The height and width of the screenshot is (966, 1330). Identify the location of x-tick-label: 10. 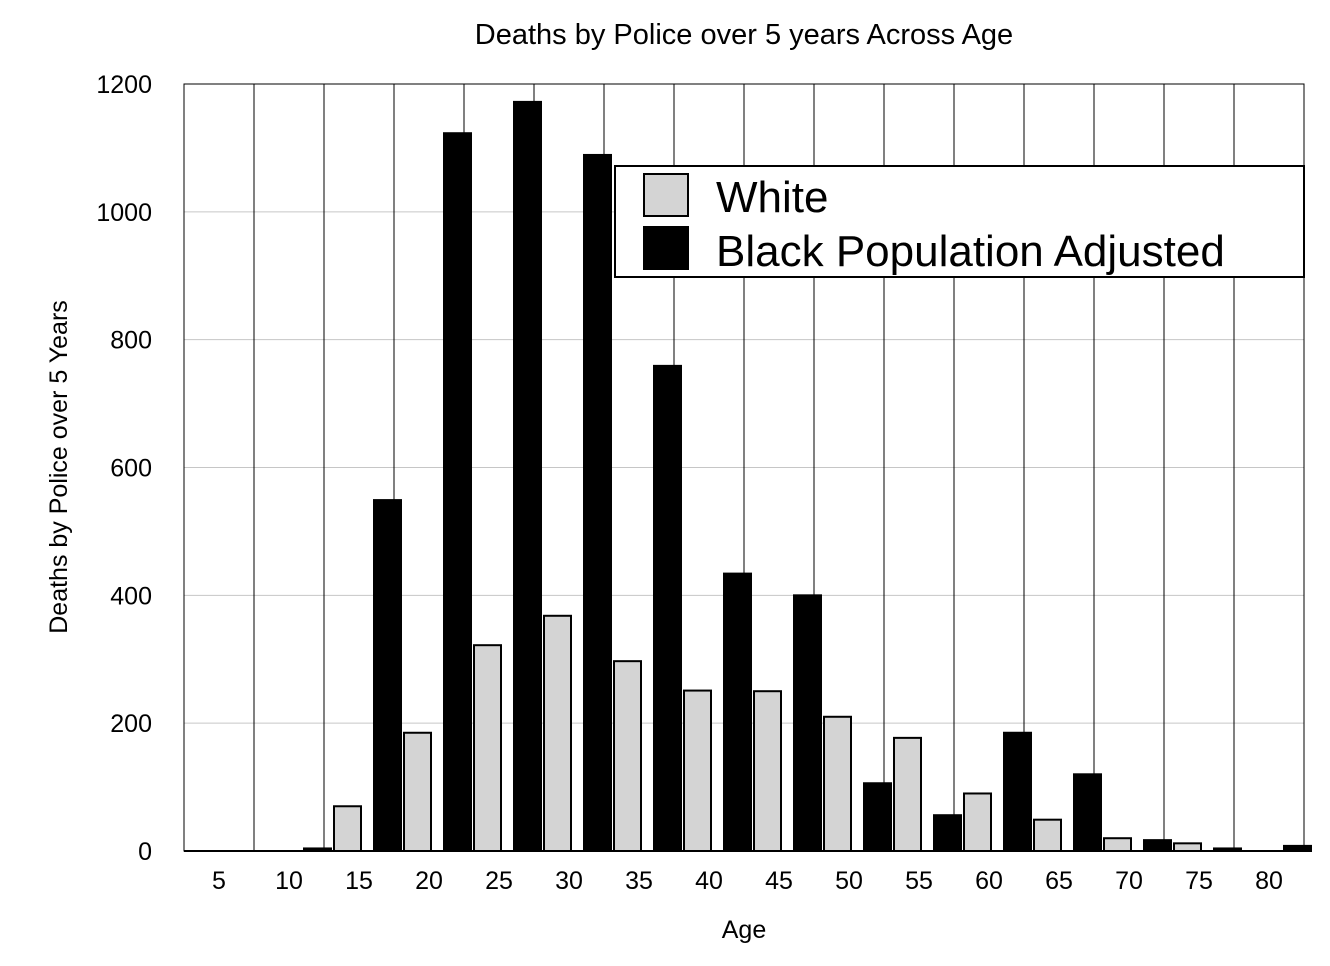
(289, 881).